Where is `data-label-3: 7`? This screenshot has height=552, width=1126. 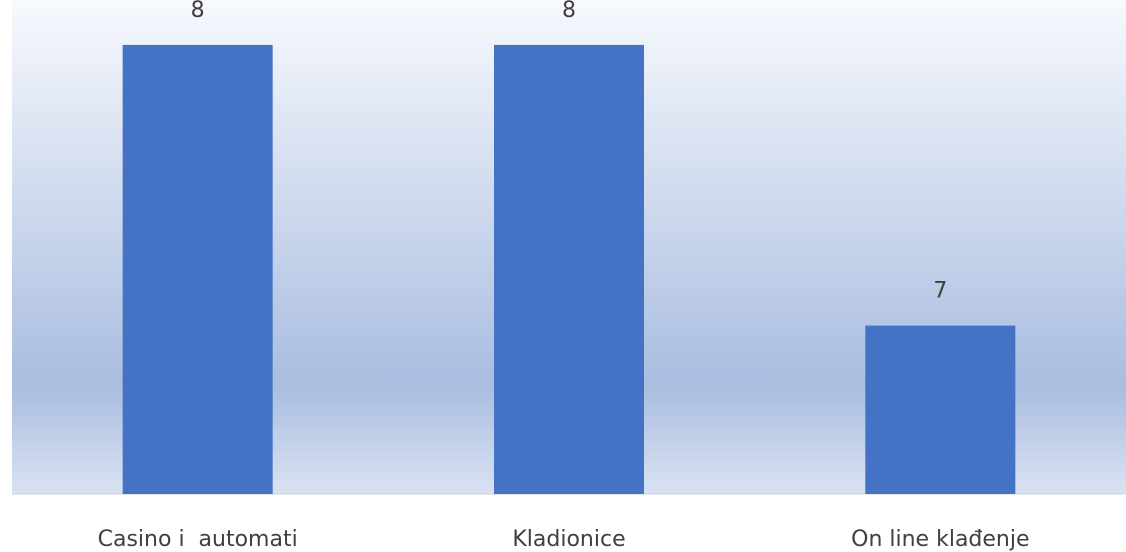
data-label-3: 7 is located at coordinates (940, 291).